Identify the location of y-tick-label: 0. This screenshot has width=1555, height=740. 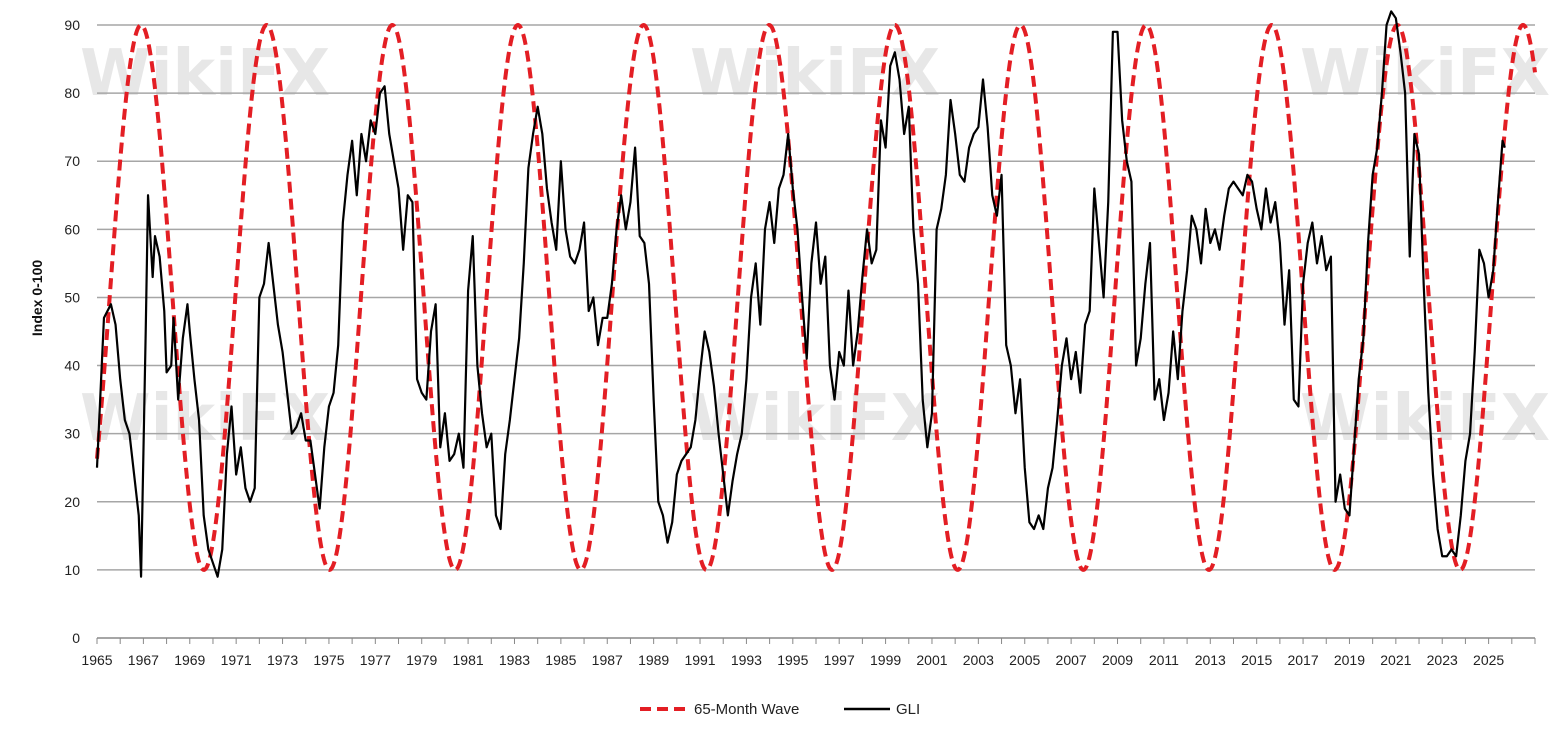
(76, 638).